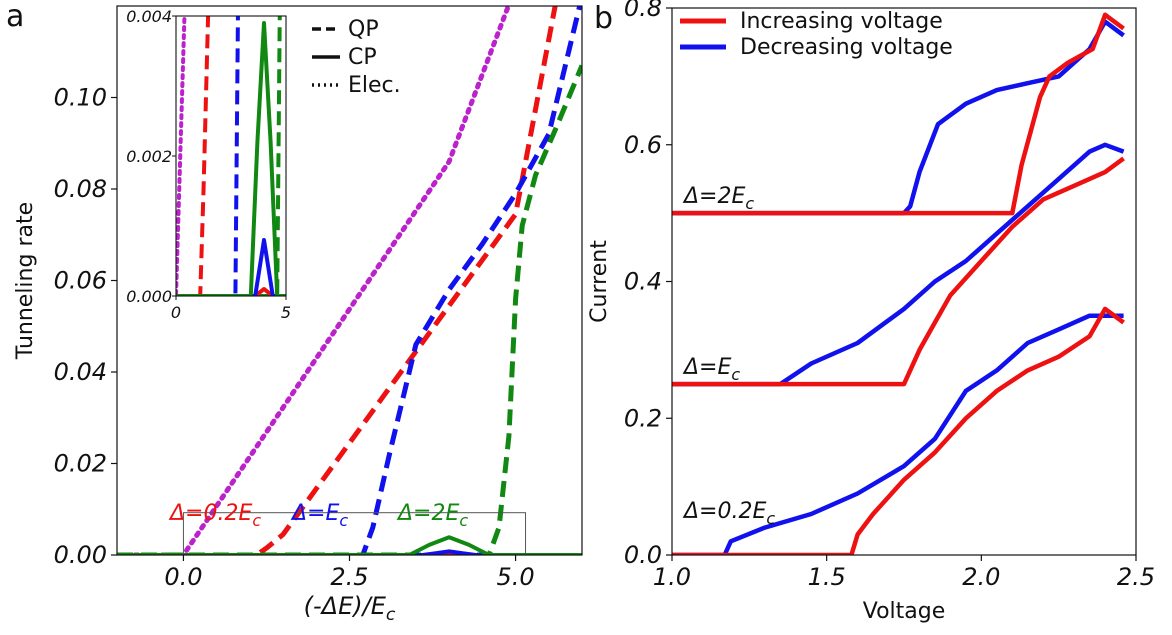  I want to click on panel-label: a, so click(15, 17).